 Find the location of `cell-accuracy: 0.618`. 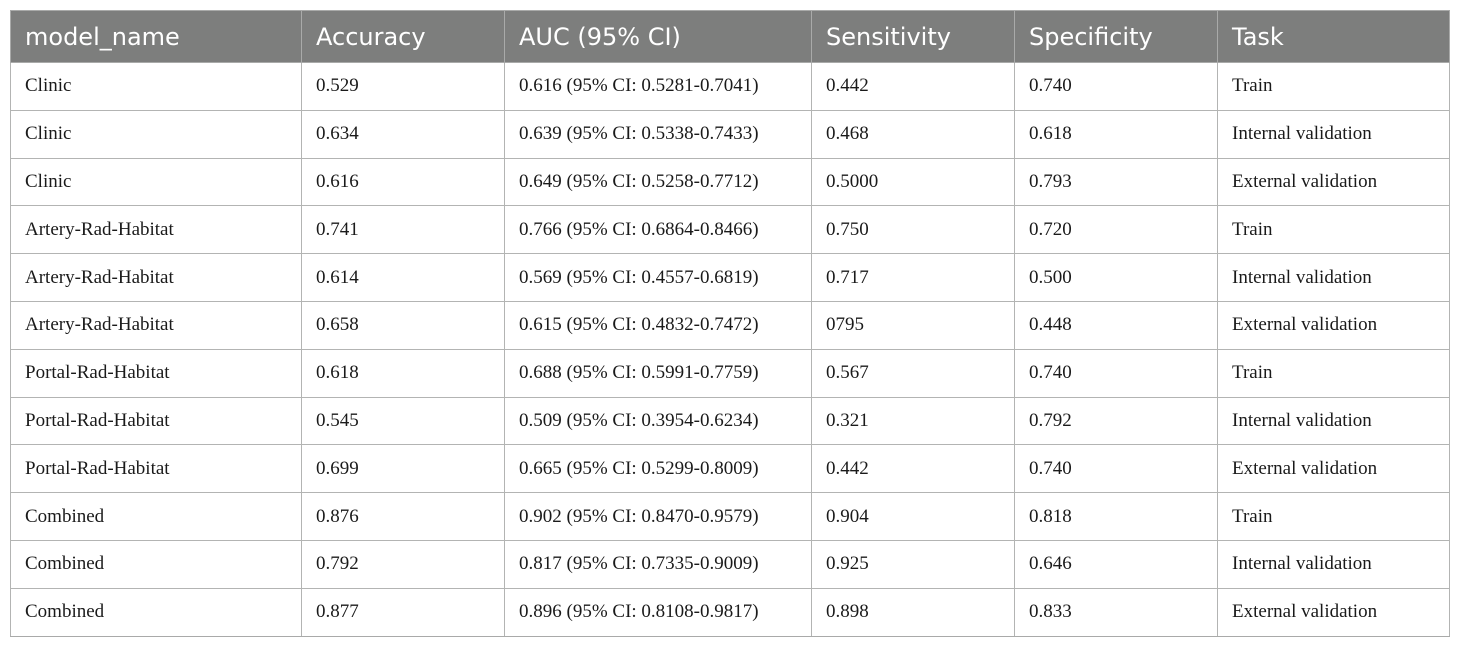

cell-accuracy: 0.618 is located at coordinates (403, 373).